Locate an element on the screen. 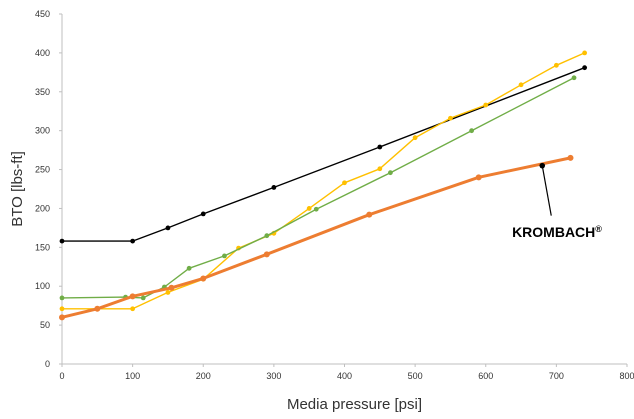  x-tick-label: 0 is located at coordinates (61, 376).